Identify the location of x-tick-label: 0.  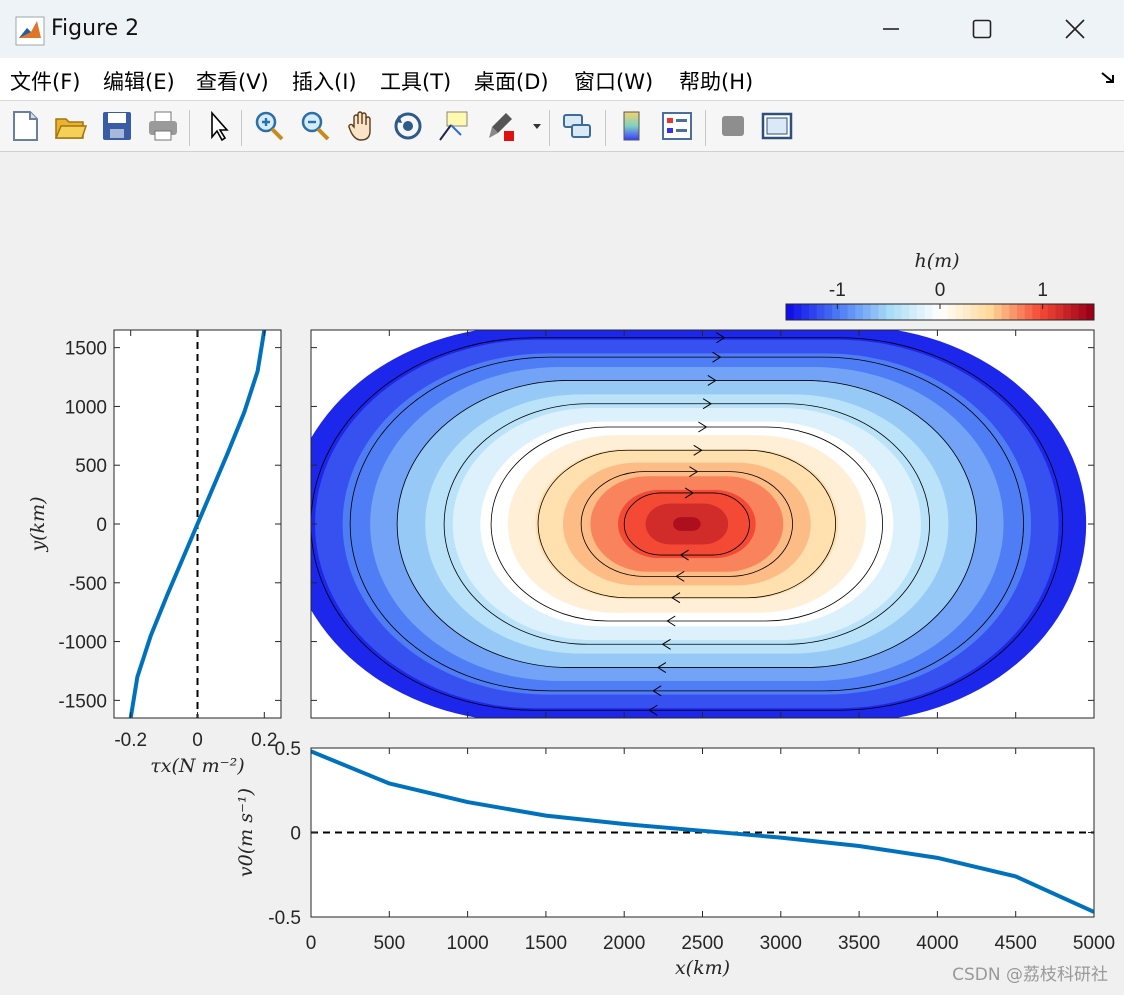
(197, 740).